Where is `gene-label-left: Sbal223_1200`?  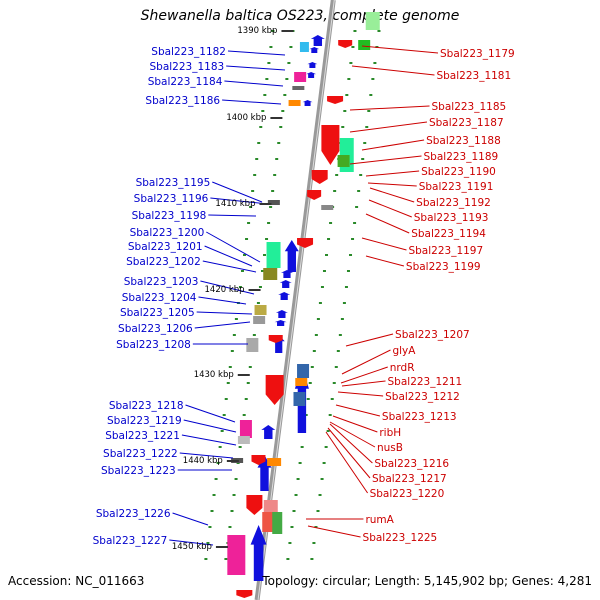 gene-label-left: Sbal223_1200 is located at coordinates (167, 233).